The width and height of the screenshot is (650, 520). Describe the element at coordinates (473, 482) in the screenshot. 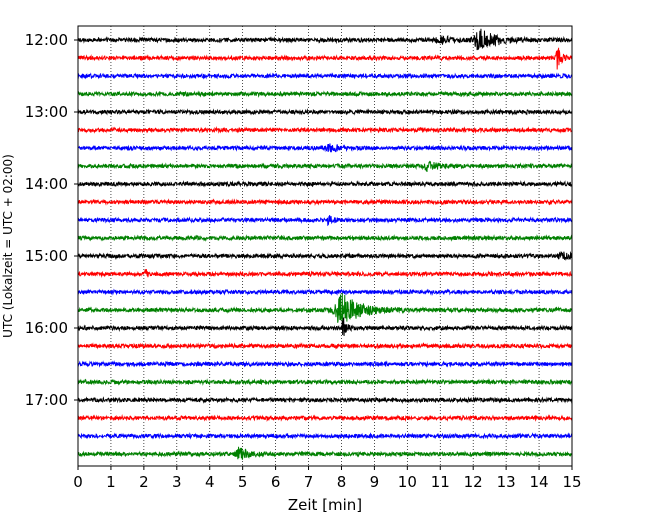

I see `x-tick-label: 12` at that location.